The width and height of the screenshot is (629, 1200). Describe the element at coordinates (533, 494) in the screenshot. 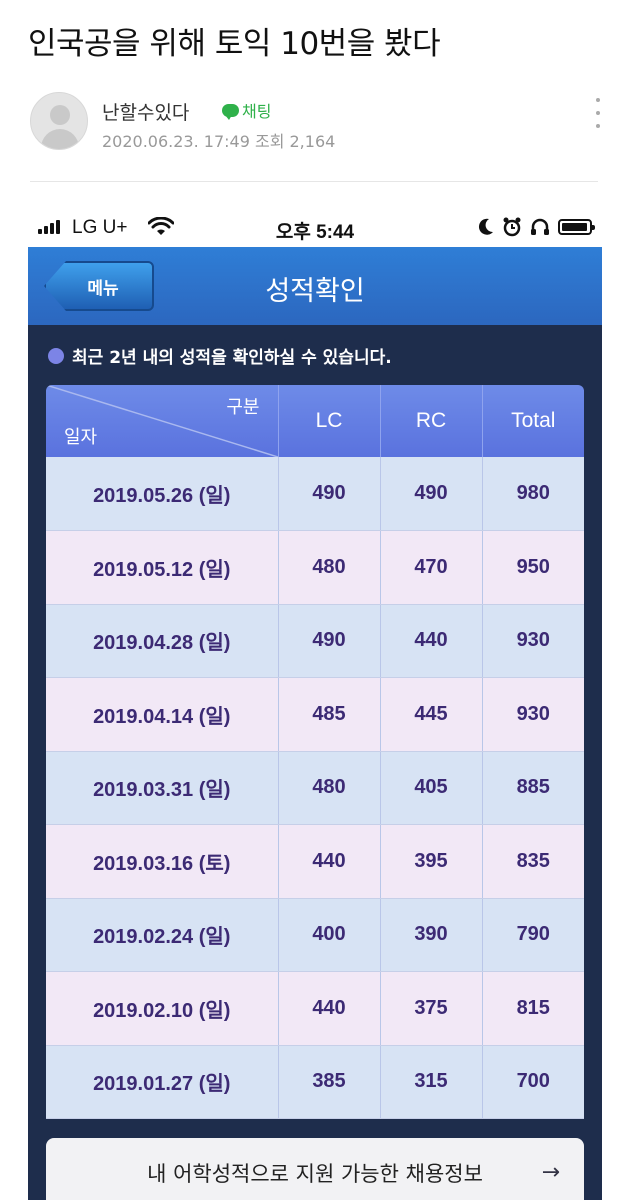

I see `cell-total: 980` at that location.